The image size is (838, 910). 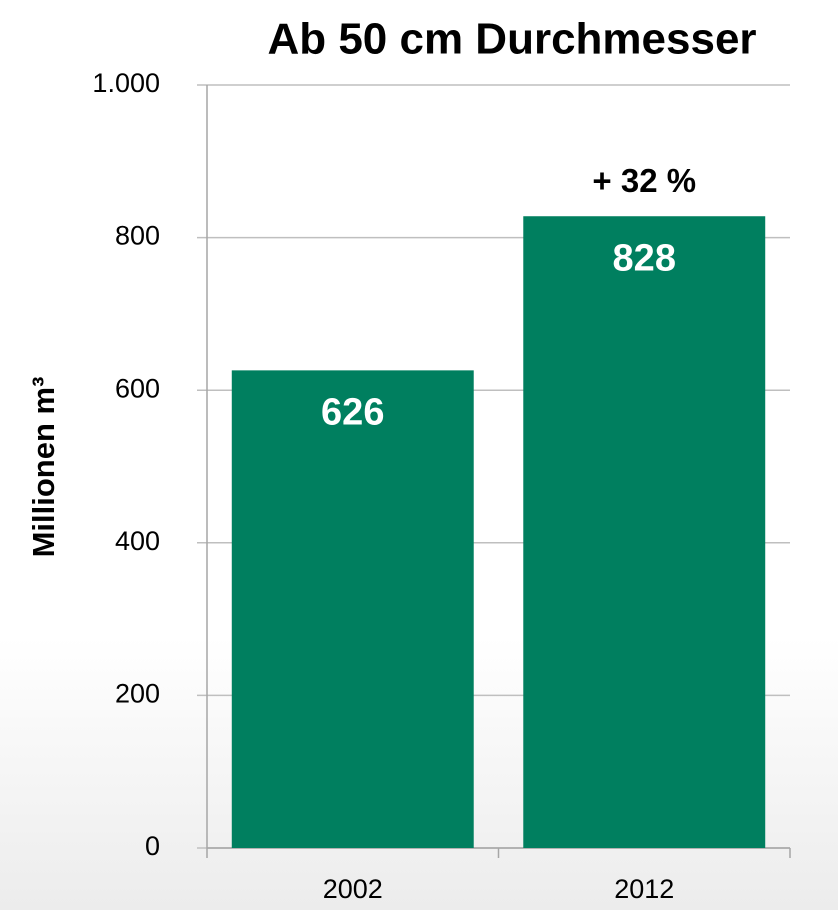 I want to click on y-tick-label: 1.000, so click(x=126, y=83).